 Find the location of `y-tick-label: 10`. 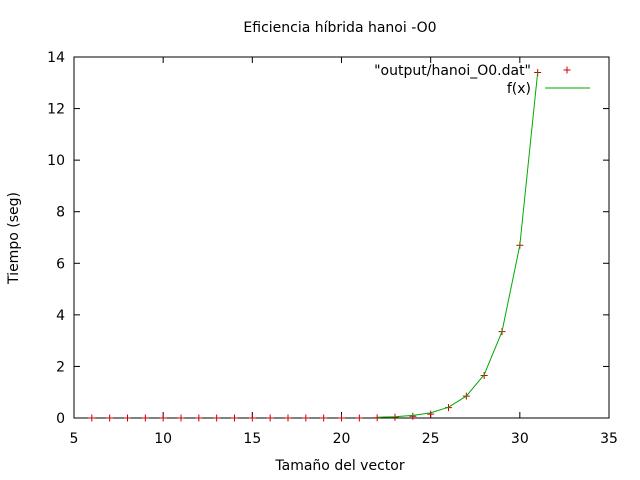

y-tick-label: 10 is located at coordinates (56, 161).